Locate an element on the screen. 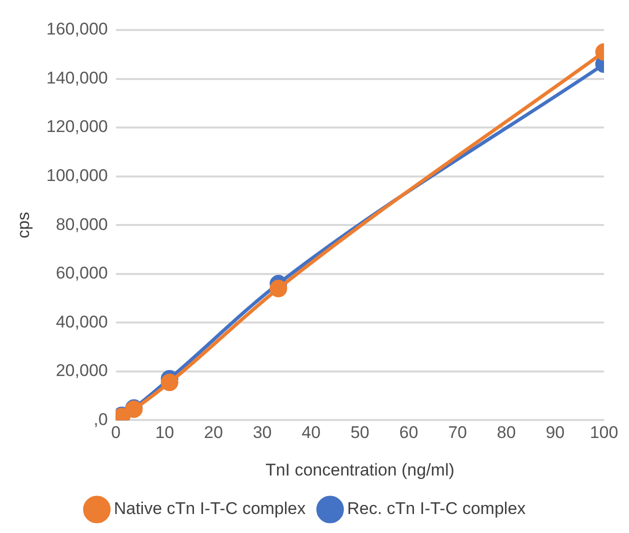  legend-label: Native cTn I-T-C complex is located at coordinates (210, 508).